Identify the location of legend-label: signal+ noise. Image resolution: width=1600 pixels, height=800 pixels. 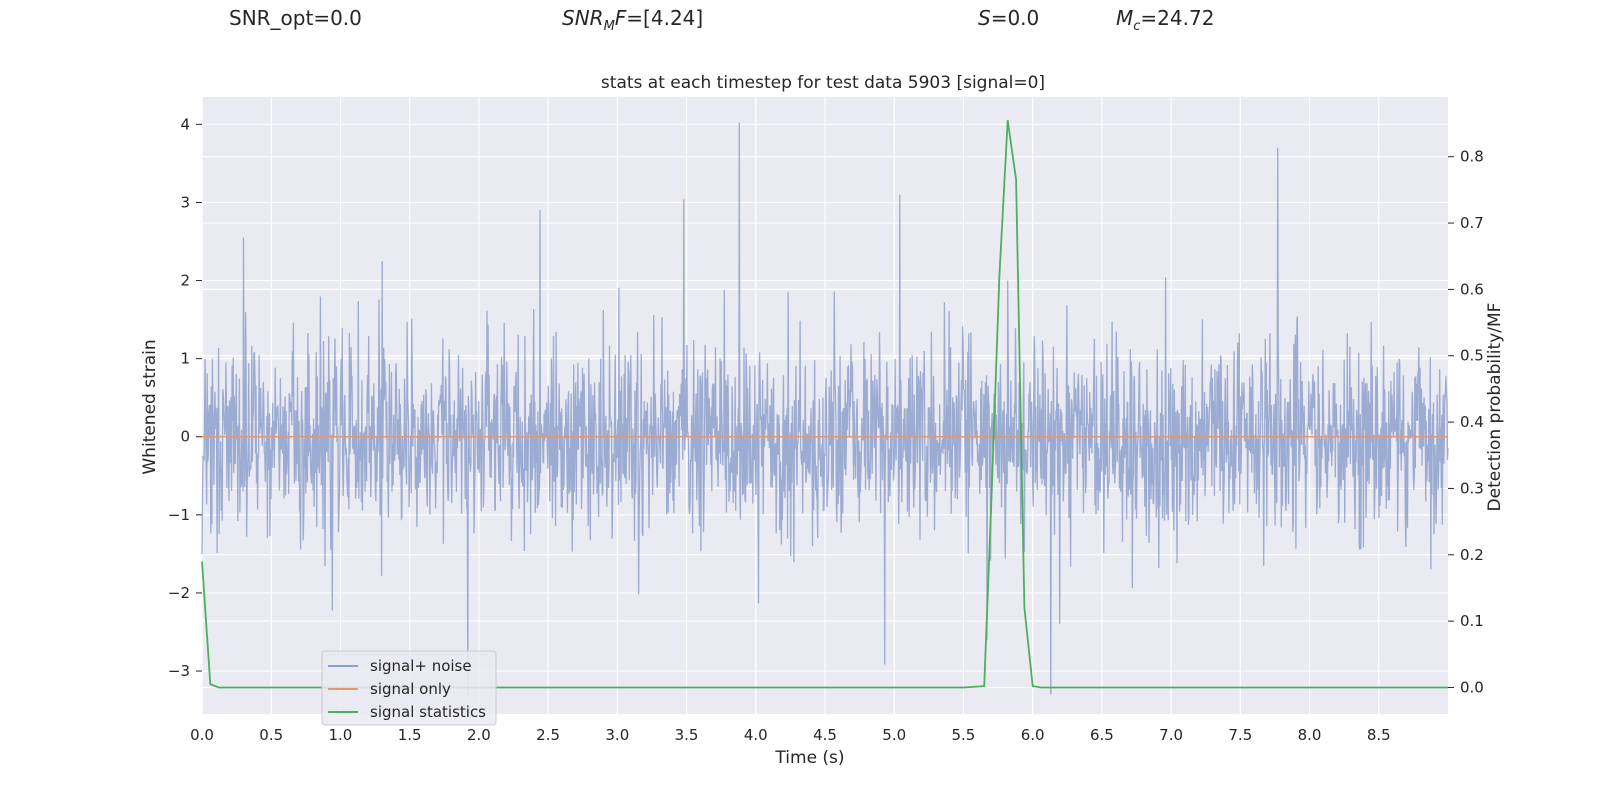
(421, 666).